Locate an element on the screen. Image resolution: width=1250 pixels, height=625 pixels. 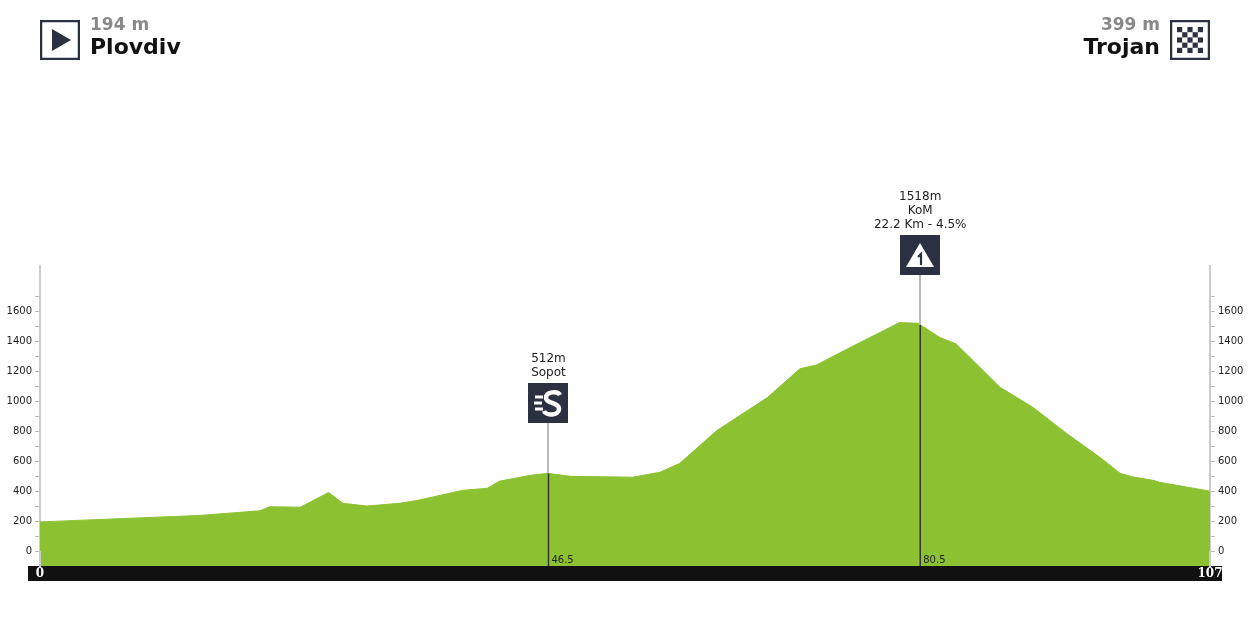
text: 399 m is located at coordinates (1129, 24).